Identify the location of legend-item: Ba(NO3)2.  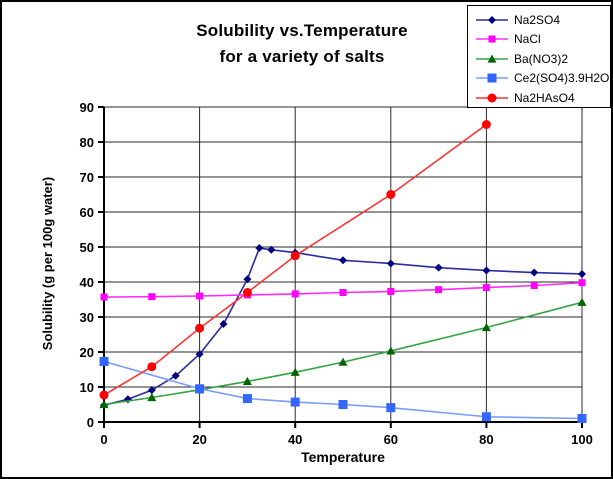
(542, 59).